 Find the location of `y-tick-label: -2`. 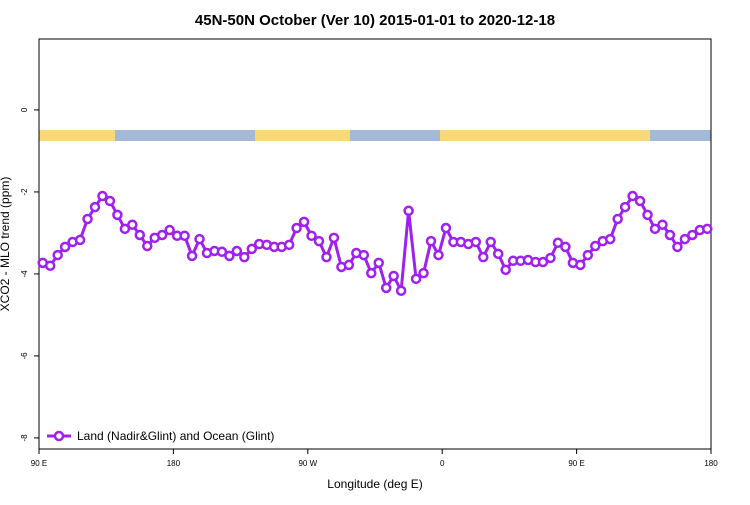

y-tick-label: -2 is located at coordinates (24, 192).